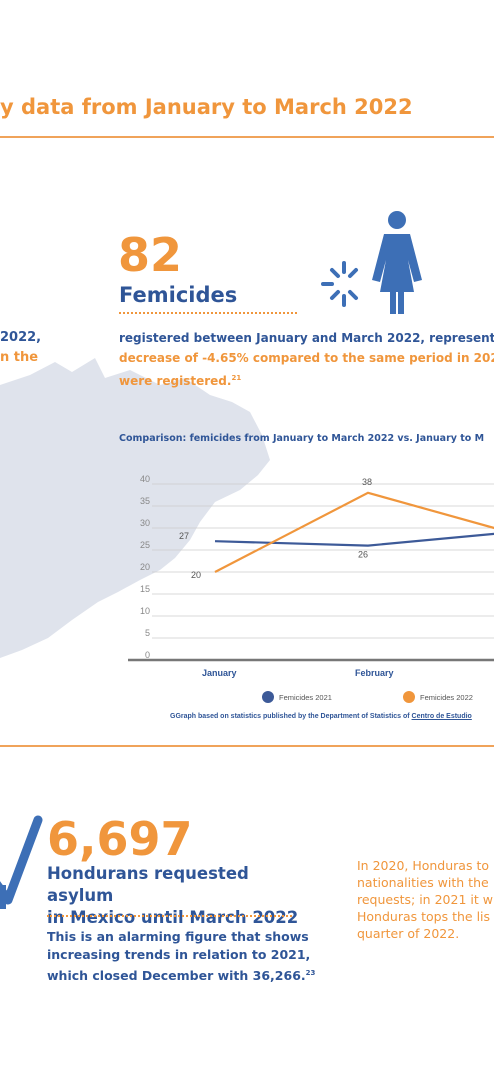 The width and height of the screenshot is (494, 1080). I want to click on data-label: 26, so click(363, 555).